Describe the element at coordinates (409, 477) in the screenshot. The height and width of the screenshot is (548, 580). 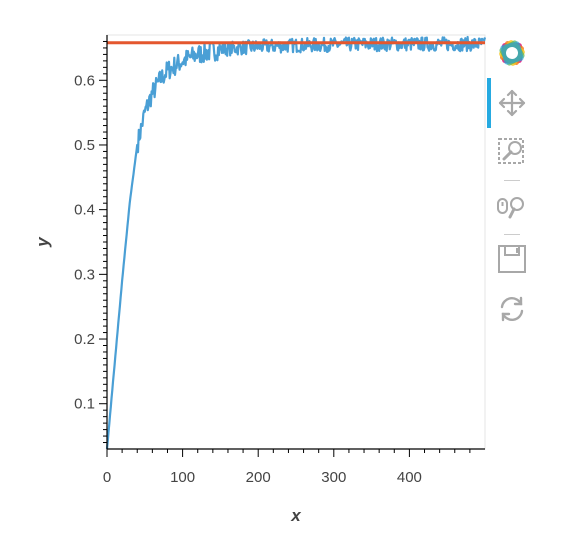
I see `x-tick-label: 400` at that location.